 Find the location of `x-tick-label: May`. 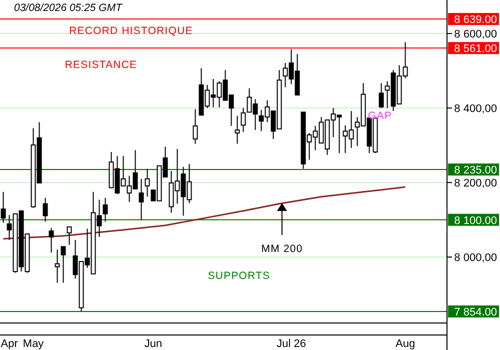

x-tick-label: May is located at coordinates (33, 344).